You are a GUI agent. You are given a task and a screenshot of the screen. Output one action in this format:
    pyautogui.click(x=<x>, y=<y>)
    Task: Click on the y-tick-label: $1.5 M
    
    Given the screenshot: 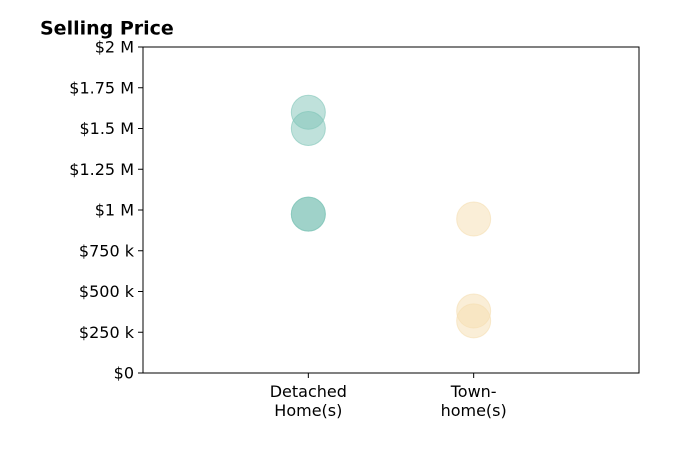 What is the action you would take?
    pyautogui.click(x=106, y=128)
    